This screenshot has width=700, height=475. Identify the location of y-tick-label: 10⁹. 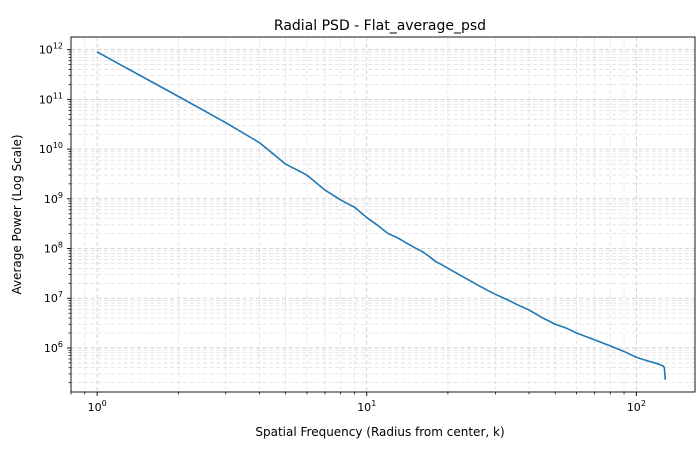
(53, 198).